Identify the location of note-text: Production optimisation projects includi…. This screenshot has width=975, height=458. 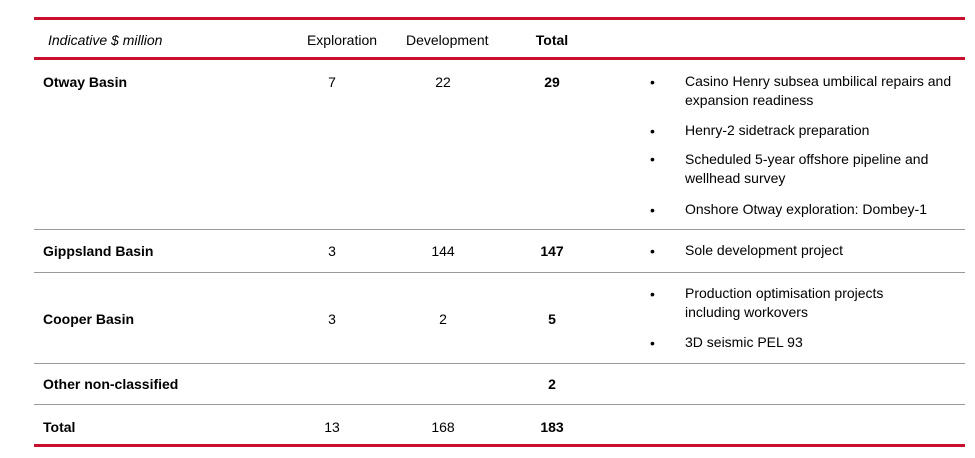
(784, 302).